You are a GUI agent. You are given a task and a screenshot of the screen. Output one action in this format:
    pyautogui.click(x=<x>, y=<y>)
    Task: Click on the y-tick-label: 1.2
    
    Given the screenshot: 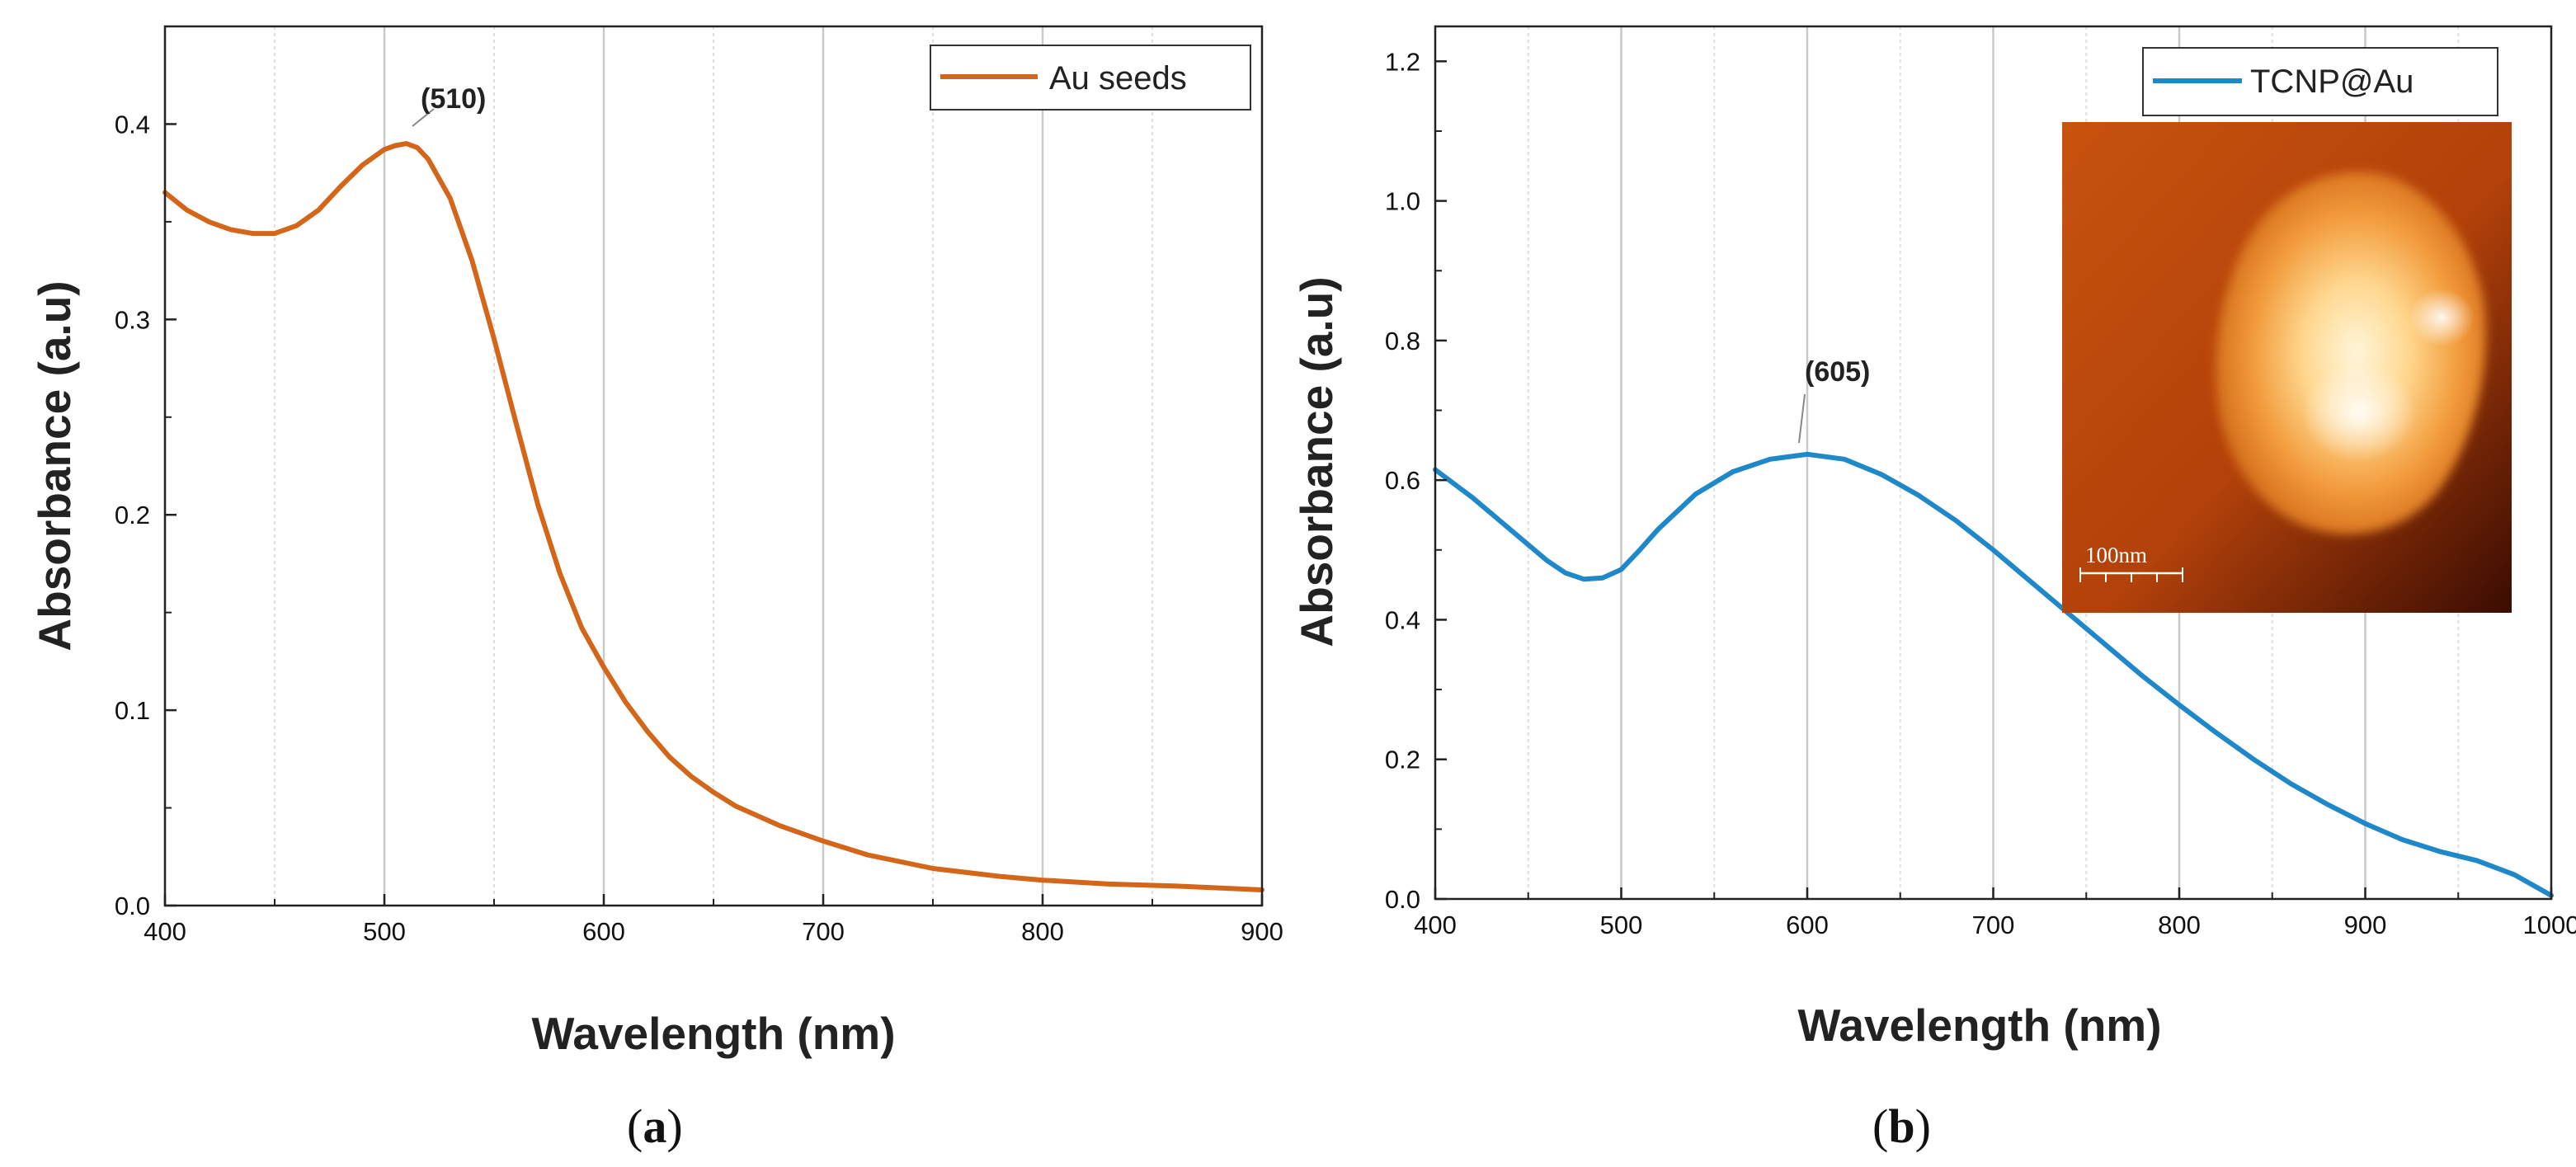 What is the action you would take?
    pyautogui.click(x=1402, y=61)
    